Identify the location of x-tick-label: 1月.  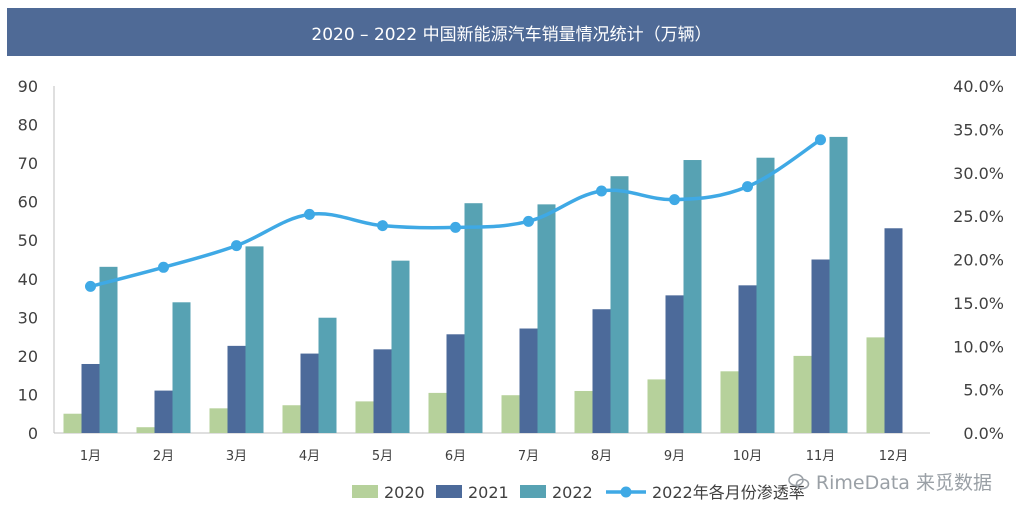
(90, 456).